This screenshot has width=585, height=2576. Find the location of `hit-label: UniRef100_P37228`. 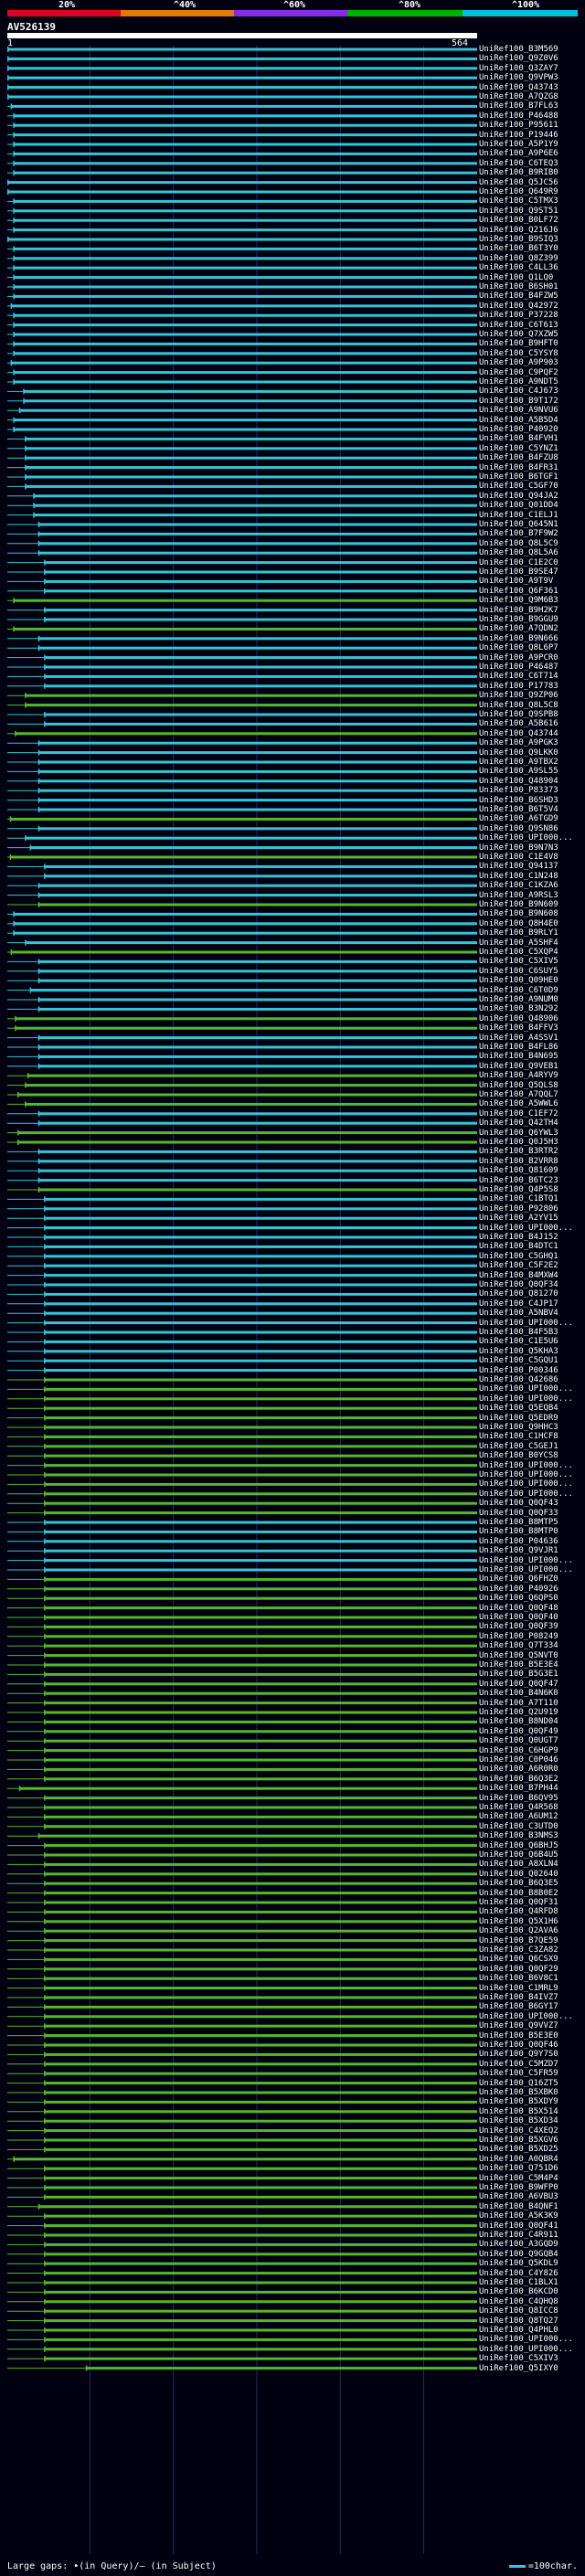

hit-label: UniRef100_P37228 is located at coordinates (518, 316).